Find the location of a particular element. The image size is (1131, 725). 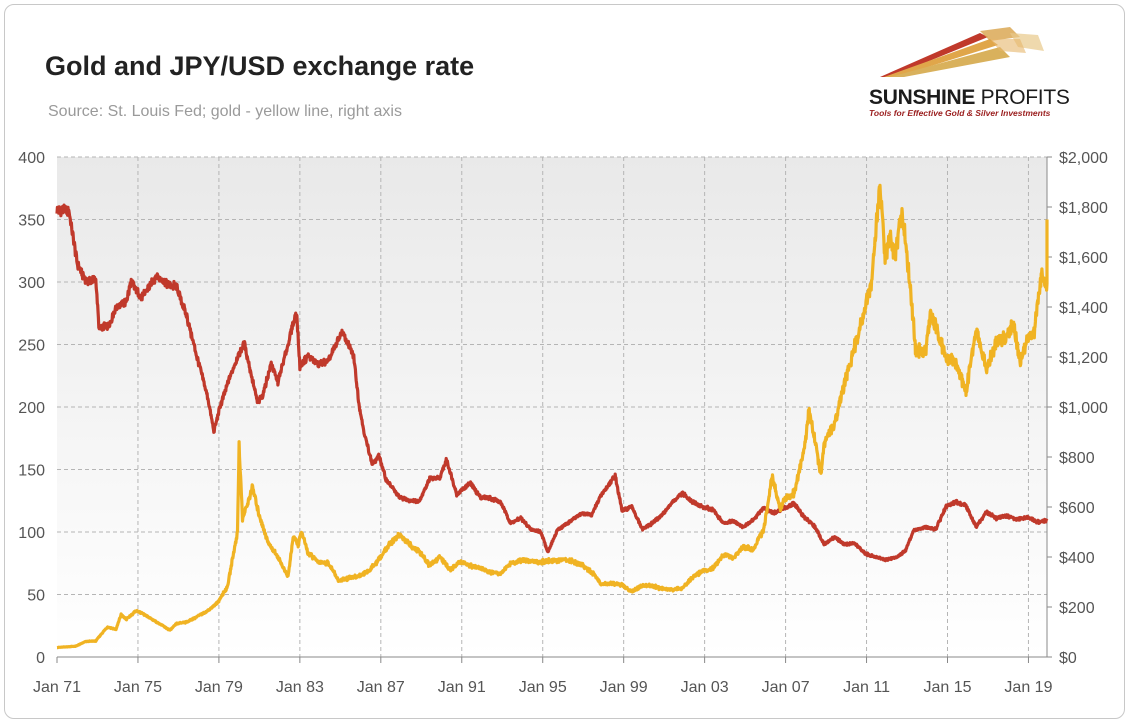

y-right-tick-label: $0 is located at coordinates (1068, 658).